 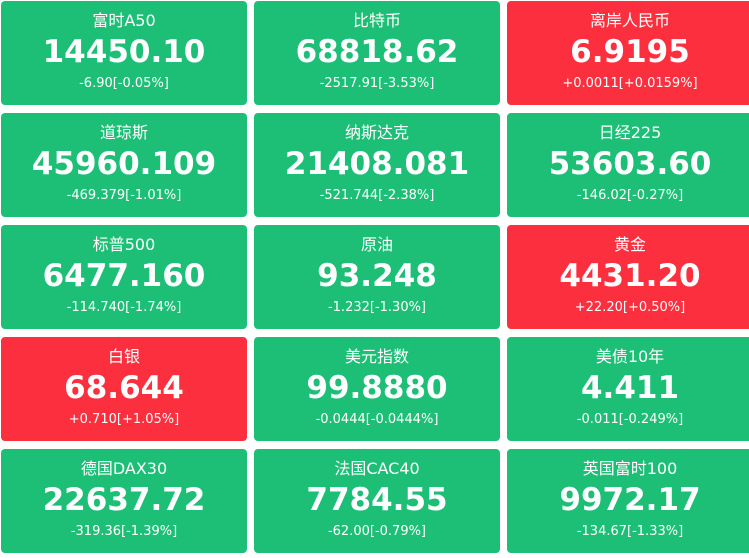 What do you see at coordinates (124, 531) in the screenshot?
I see `quote-change: -319.36[-1.39%]` at bounding box center [124, 531].